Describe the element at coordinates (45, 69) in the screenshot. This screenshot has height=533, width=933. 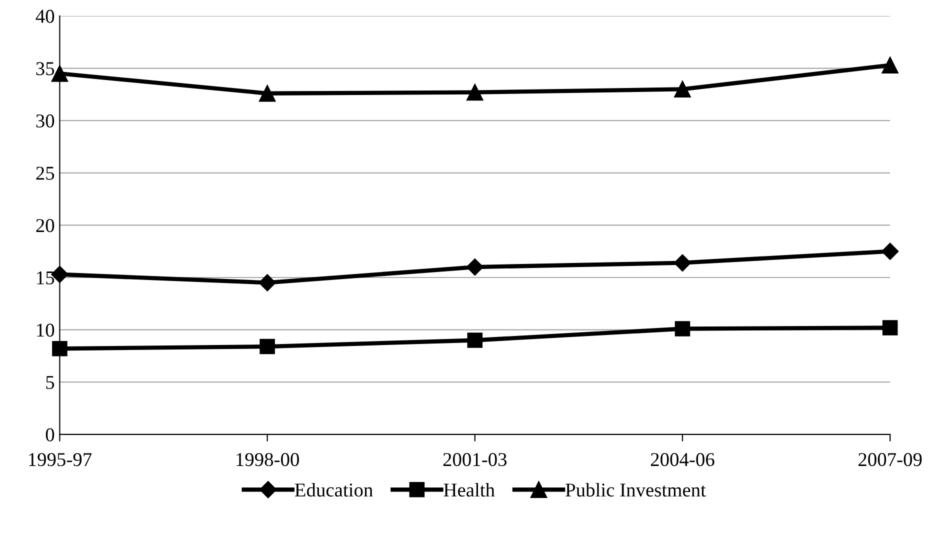
I see `y-tick-label: 35` at that location.